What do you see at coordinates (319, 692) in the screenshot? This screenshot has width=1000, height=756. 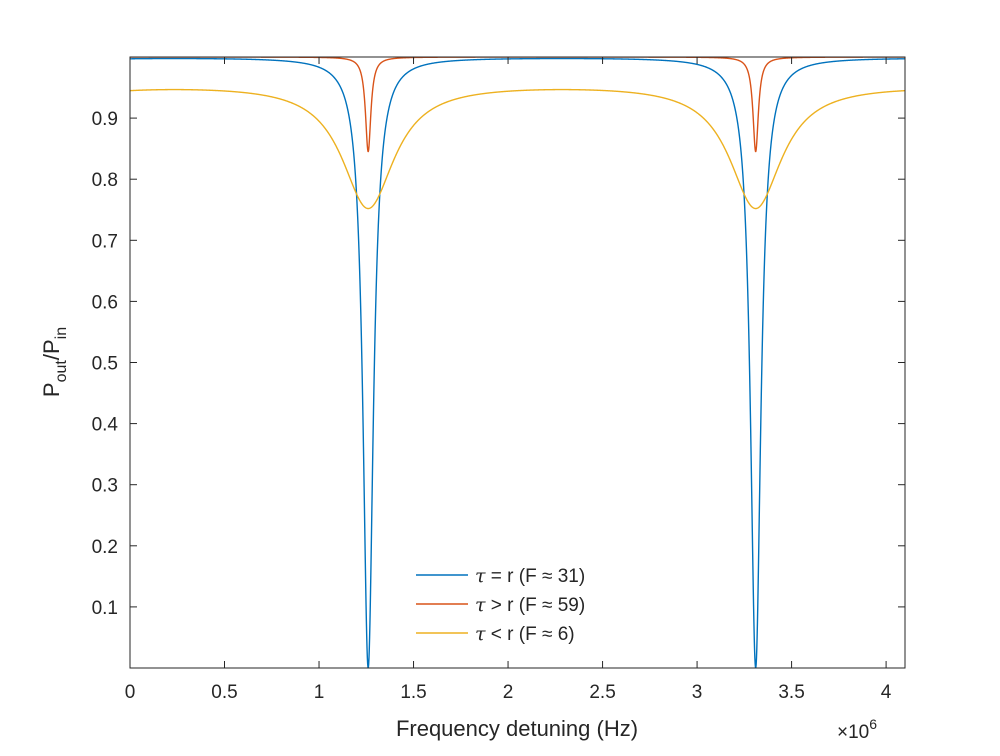 I see `x-tick-label: 1` at bounding box center [319, 692].